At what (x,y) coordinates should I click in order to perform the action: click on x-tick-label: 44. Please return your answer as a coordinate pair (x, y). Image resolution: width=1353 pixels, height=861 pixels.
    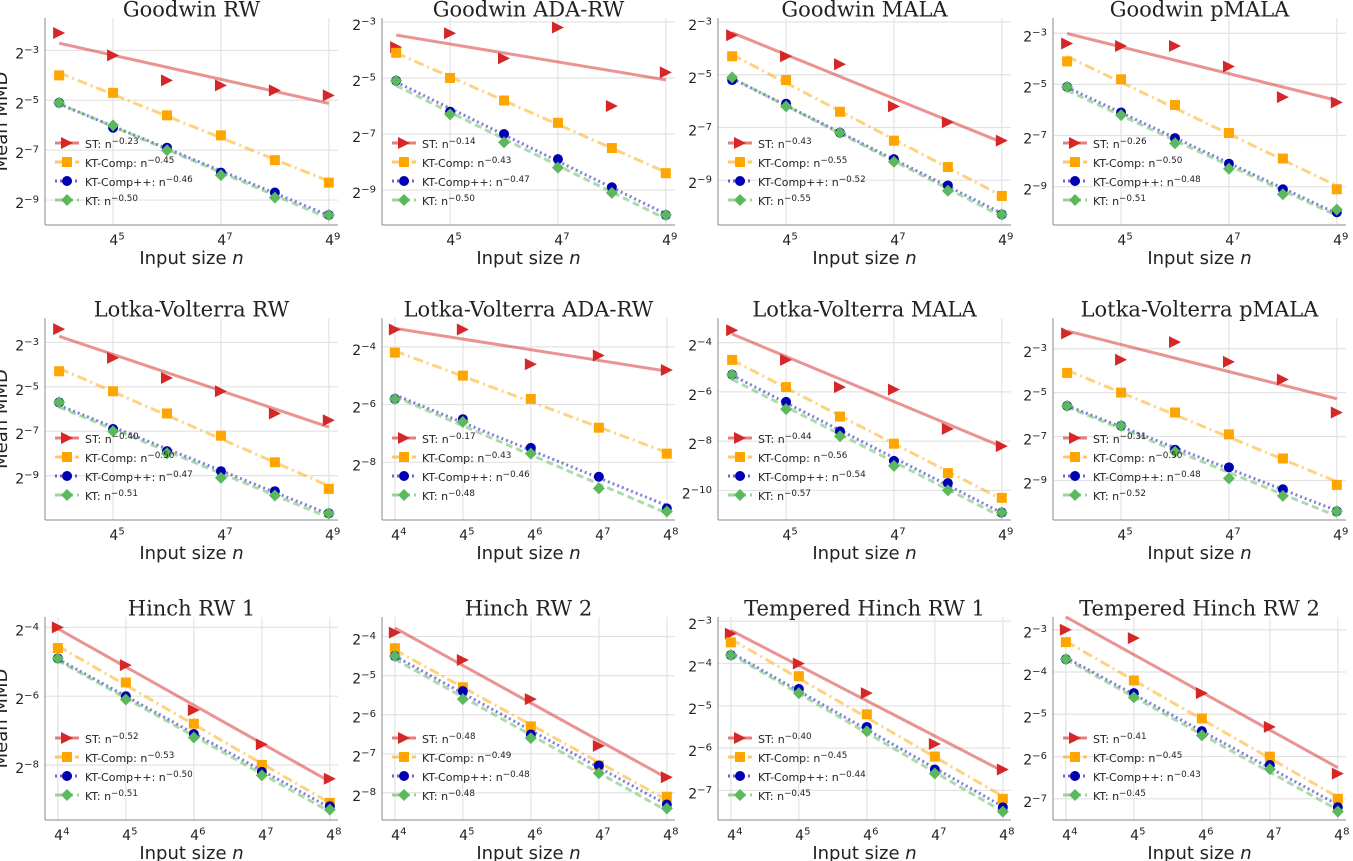
    Looking at the image, I should click on (1069, 835).